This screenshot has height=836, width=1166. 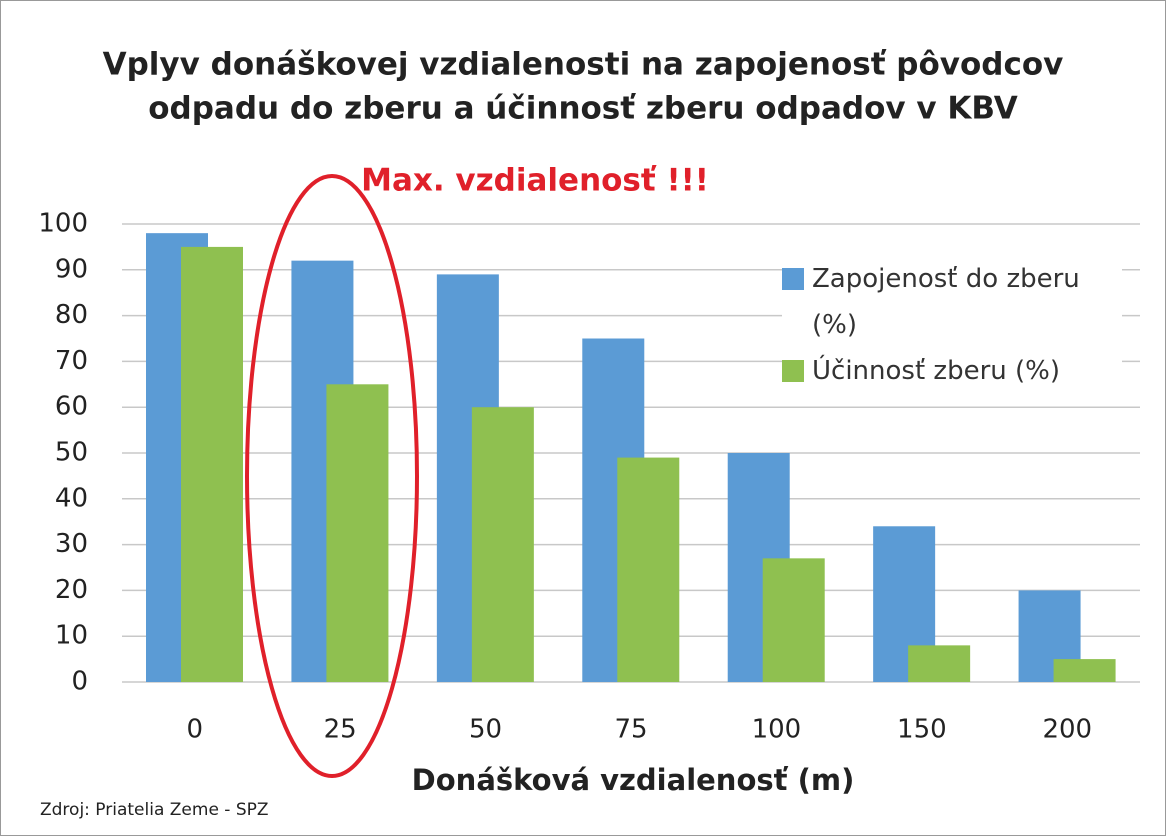 I want to click on x-axis-label: Donášková vzdialenosť (m), so click(x=633, y=780).